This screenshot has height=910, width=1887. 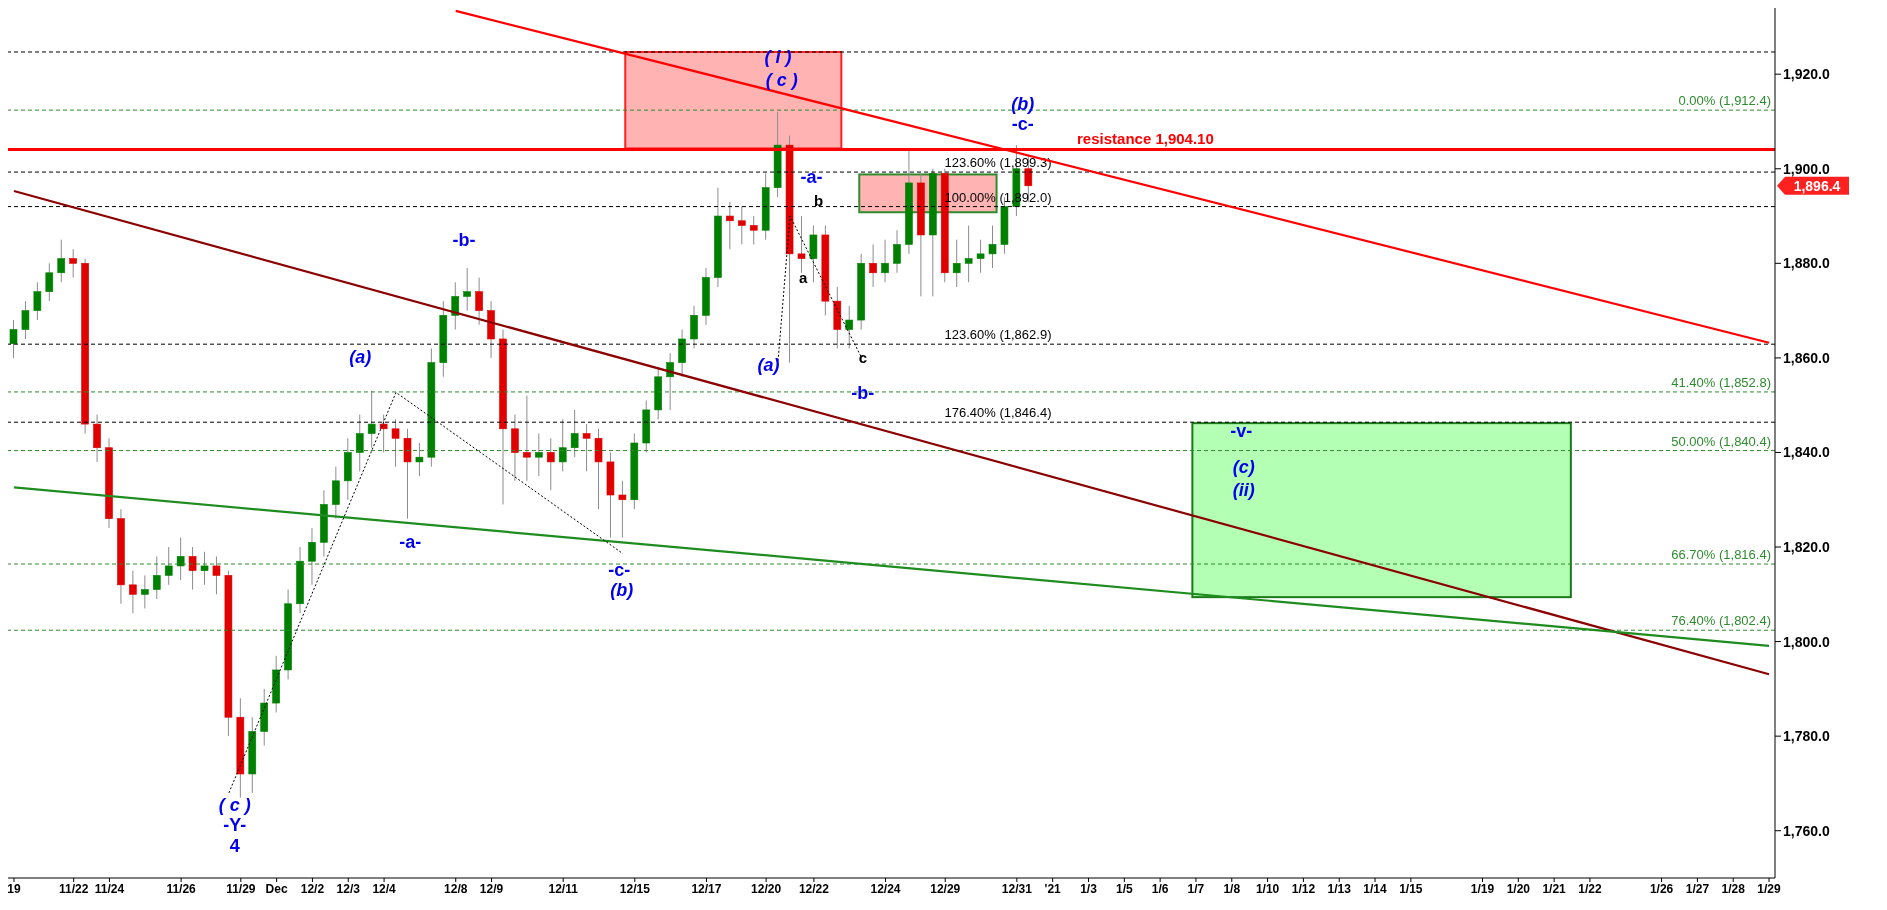 What do you see at coordinates (1482, 888) in the screenshot?
I see `x-tick-label: 1/19` at bounding box center [1482, 888].